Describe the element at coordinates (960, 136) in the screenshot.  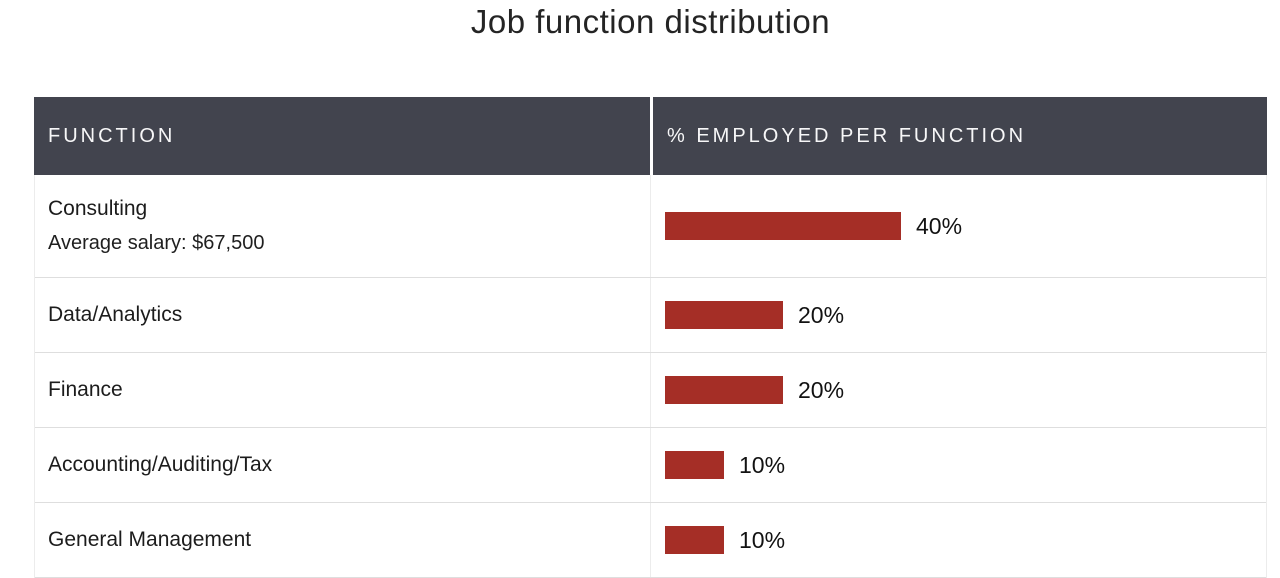
I see `table-header-percent-employed: % Employed per function` at that location.